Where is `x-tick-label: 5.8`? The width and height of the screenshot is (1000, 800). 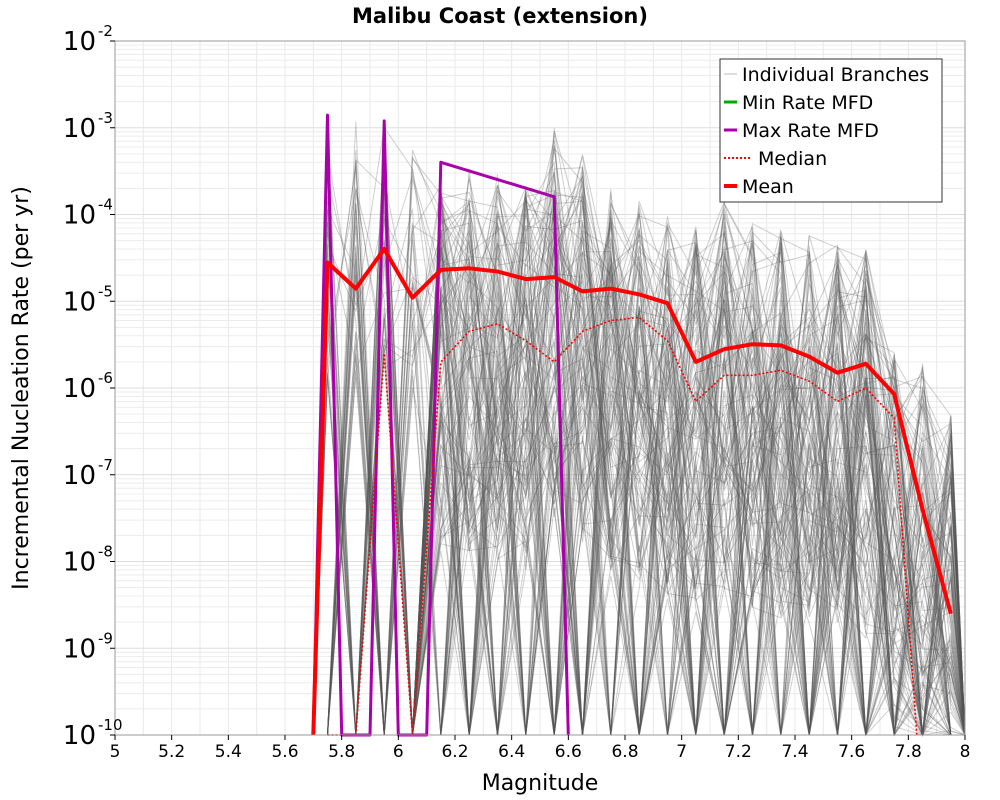
x-tick-label: 5.8 is located at coordinates (341, 752).